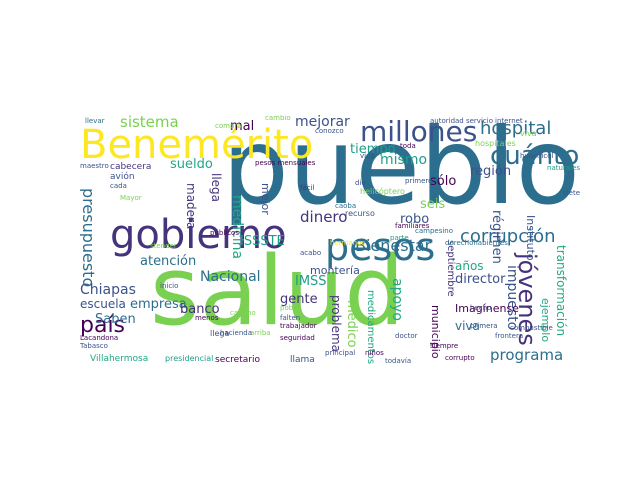 The image size is (640, 480). I want to click on word-26: IMSS, so click(311, 281).